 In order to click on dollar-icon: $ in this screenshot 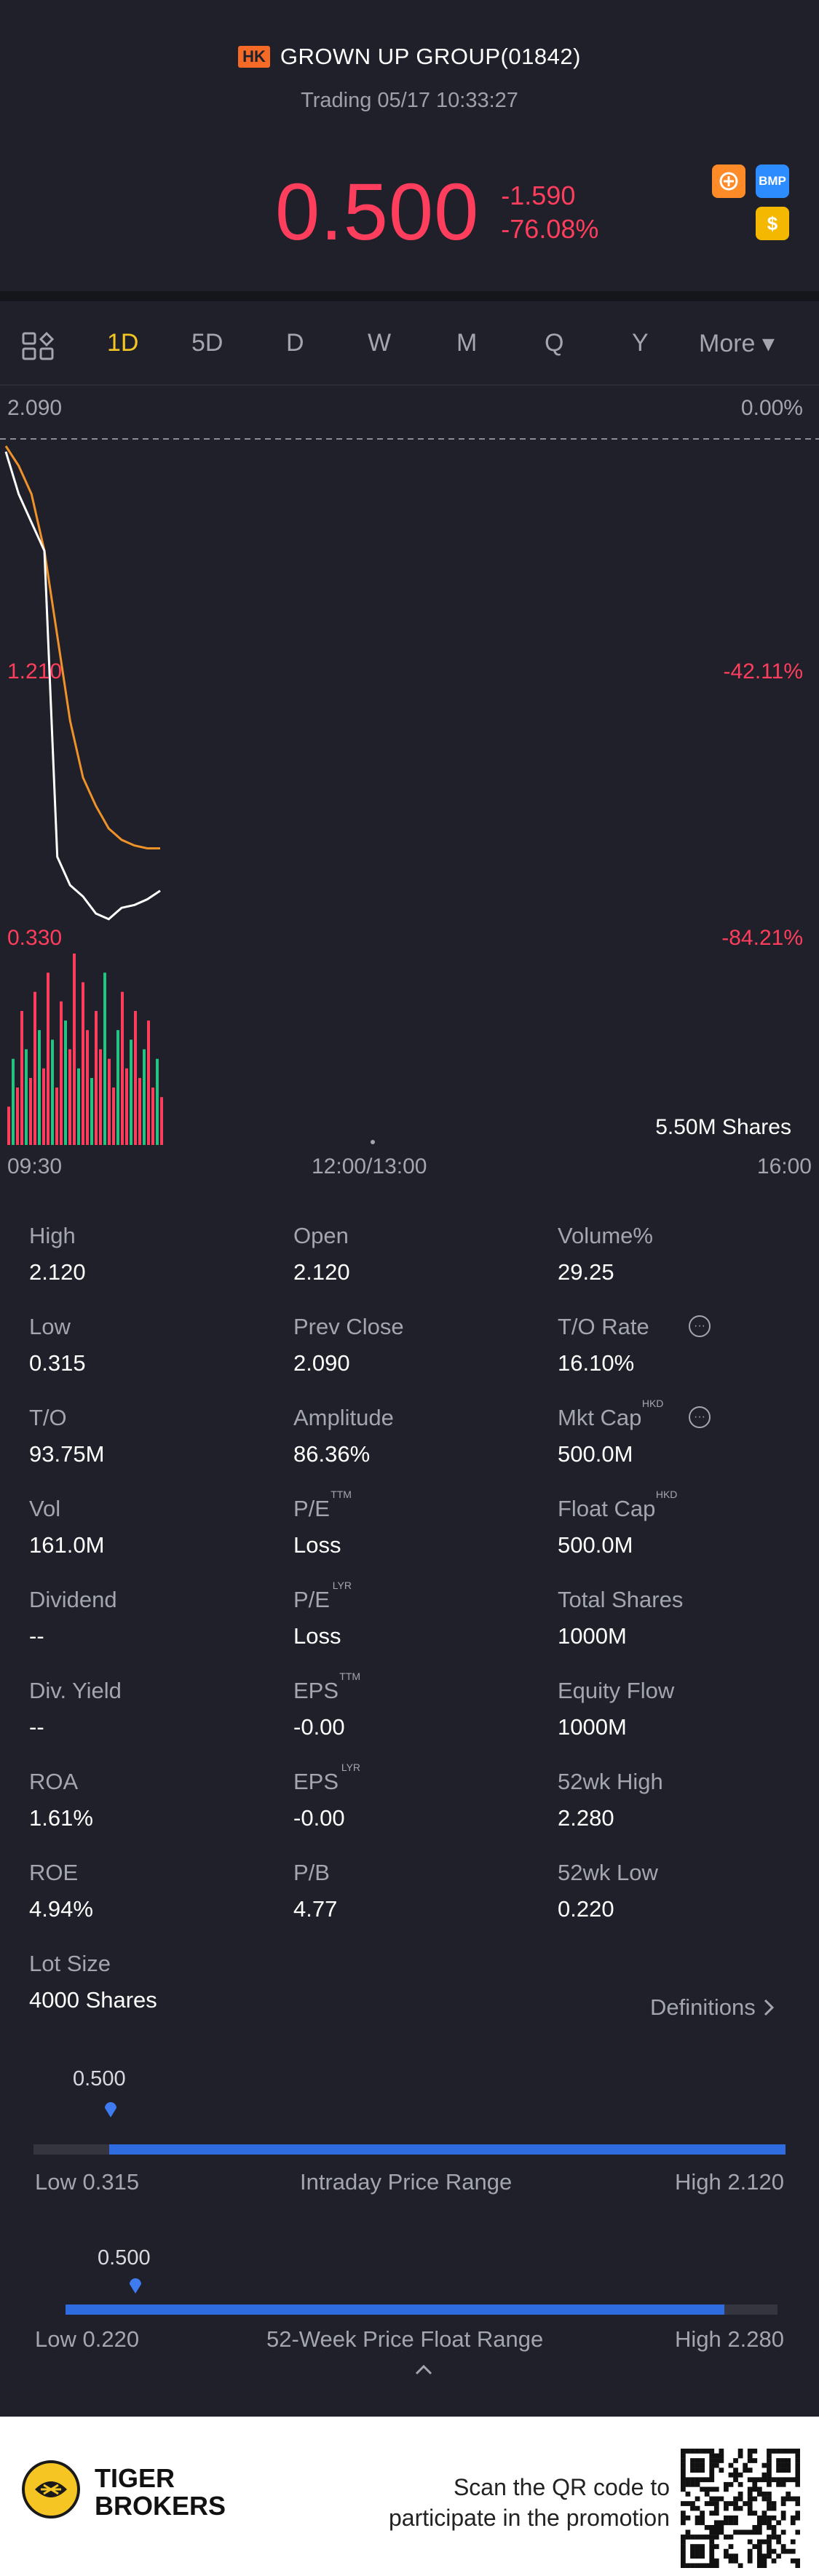, I will do `click(772, 223)`.